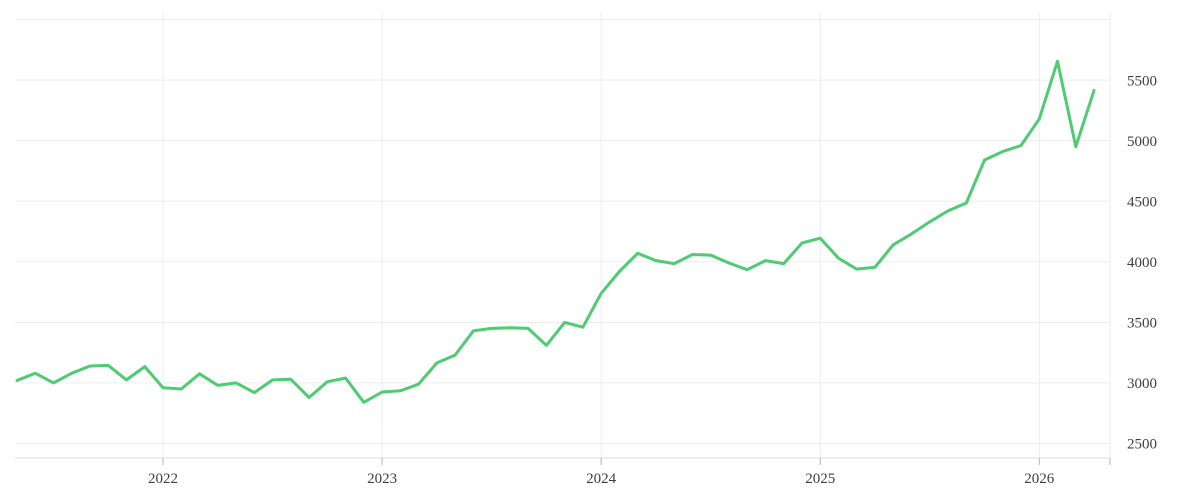  What do you see at coordinates (820, 479) in the screenshot?
I see `x-axis-label: 2025` at bounding box center [820, 479].